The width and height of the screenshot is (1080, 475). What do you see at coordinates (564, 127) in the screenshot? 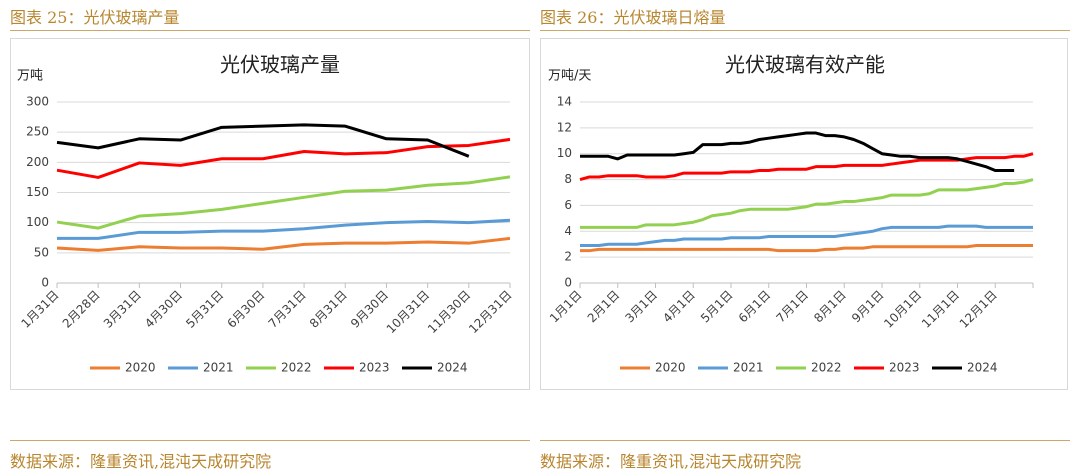
I see `y-tick-label: 12` at bounding box center [564, 127].